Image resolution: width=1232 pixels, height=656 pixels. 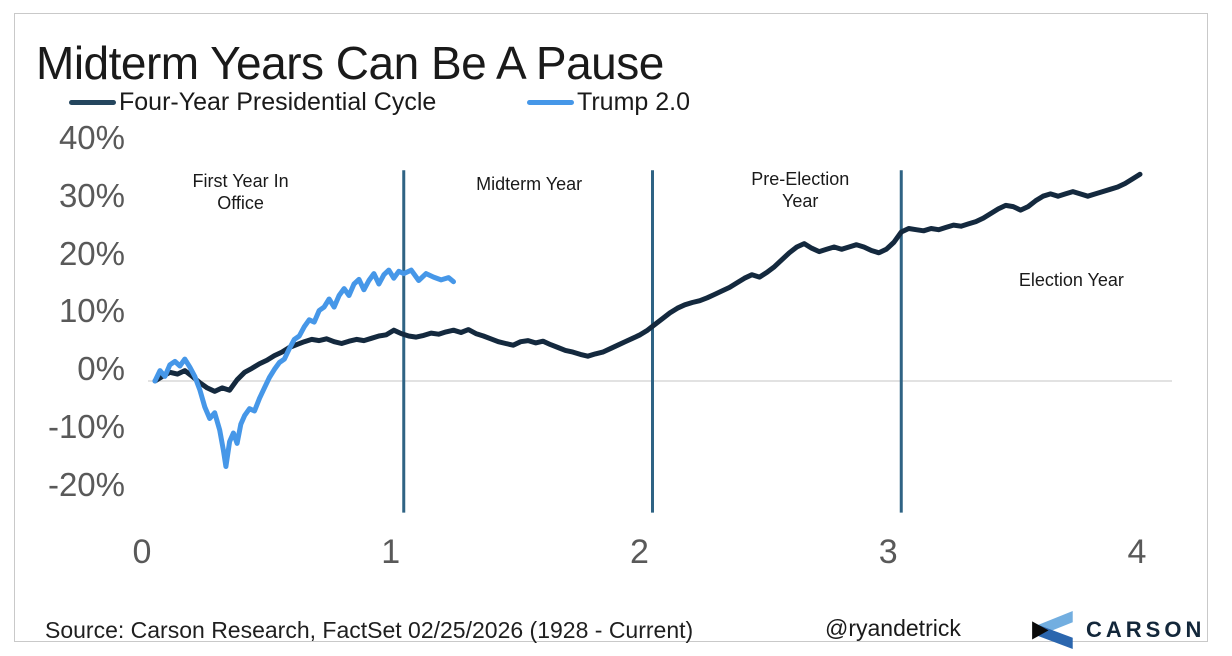 What do you see at coordinates (278, 102) in the screenshot?
I see `legend-label-presidential-cycle: Four-Year Presidential Cycle` at bounding box center [278, 102].